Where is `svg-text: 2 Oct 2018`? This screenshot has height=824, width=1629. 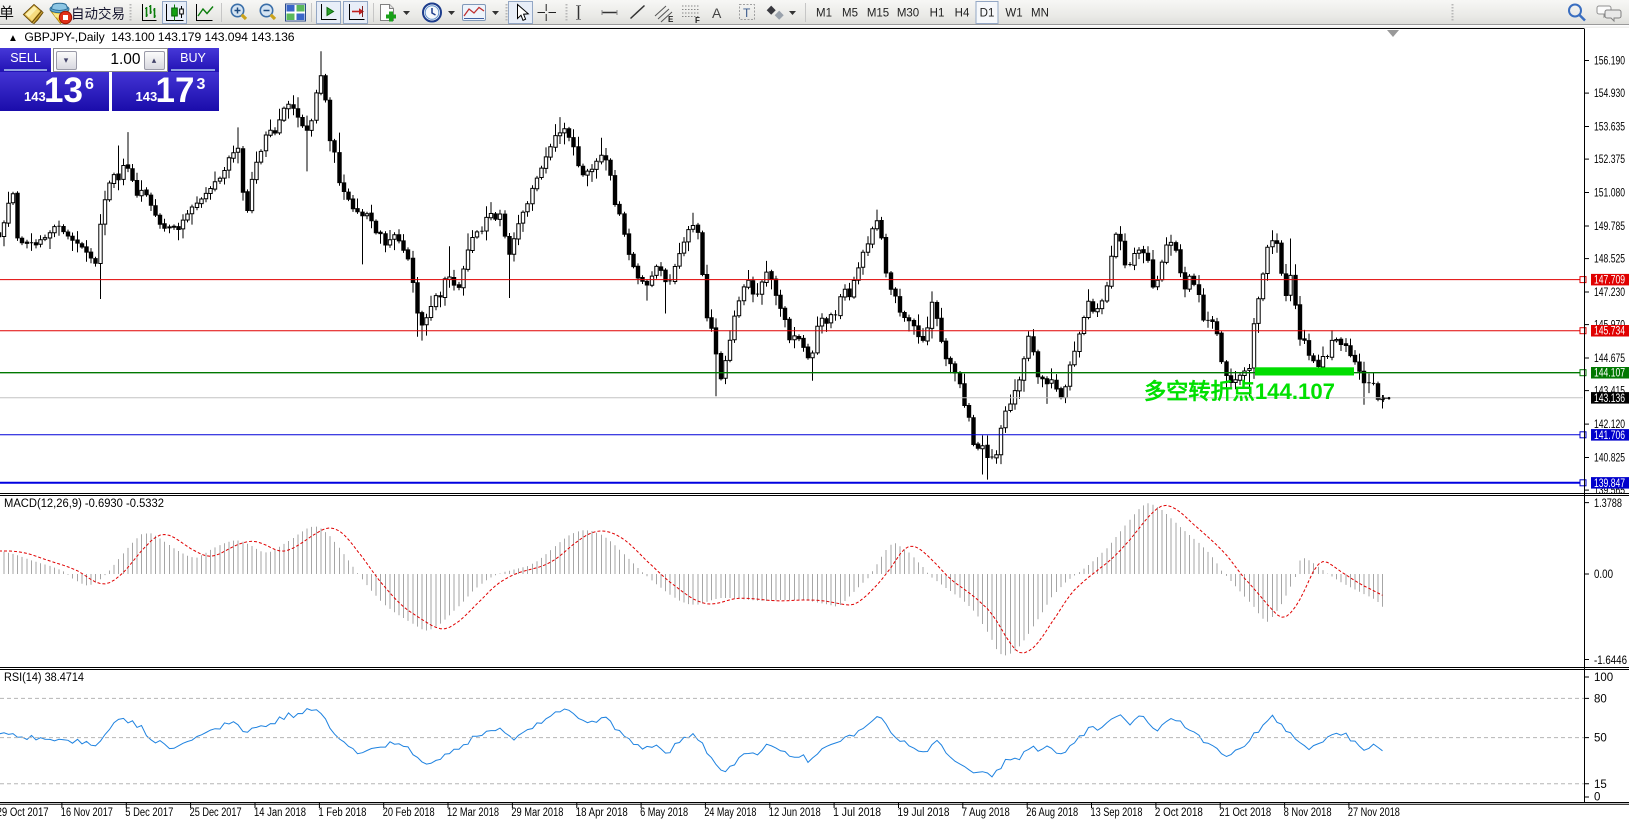 svg-text: 2 Oct 2018 is located at coordinates (1179, 813).